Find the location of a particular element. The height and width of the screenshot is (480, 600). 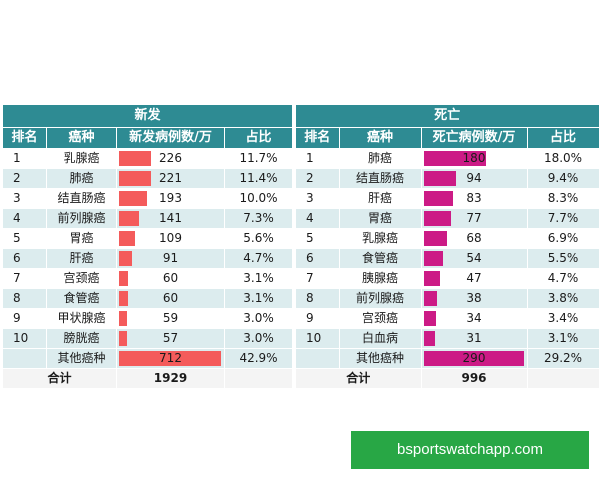

total-row: 合计 996 is located at coordinates (447, 378).